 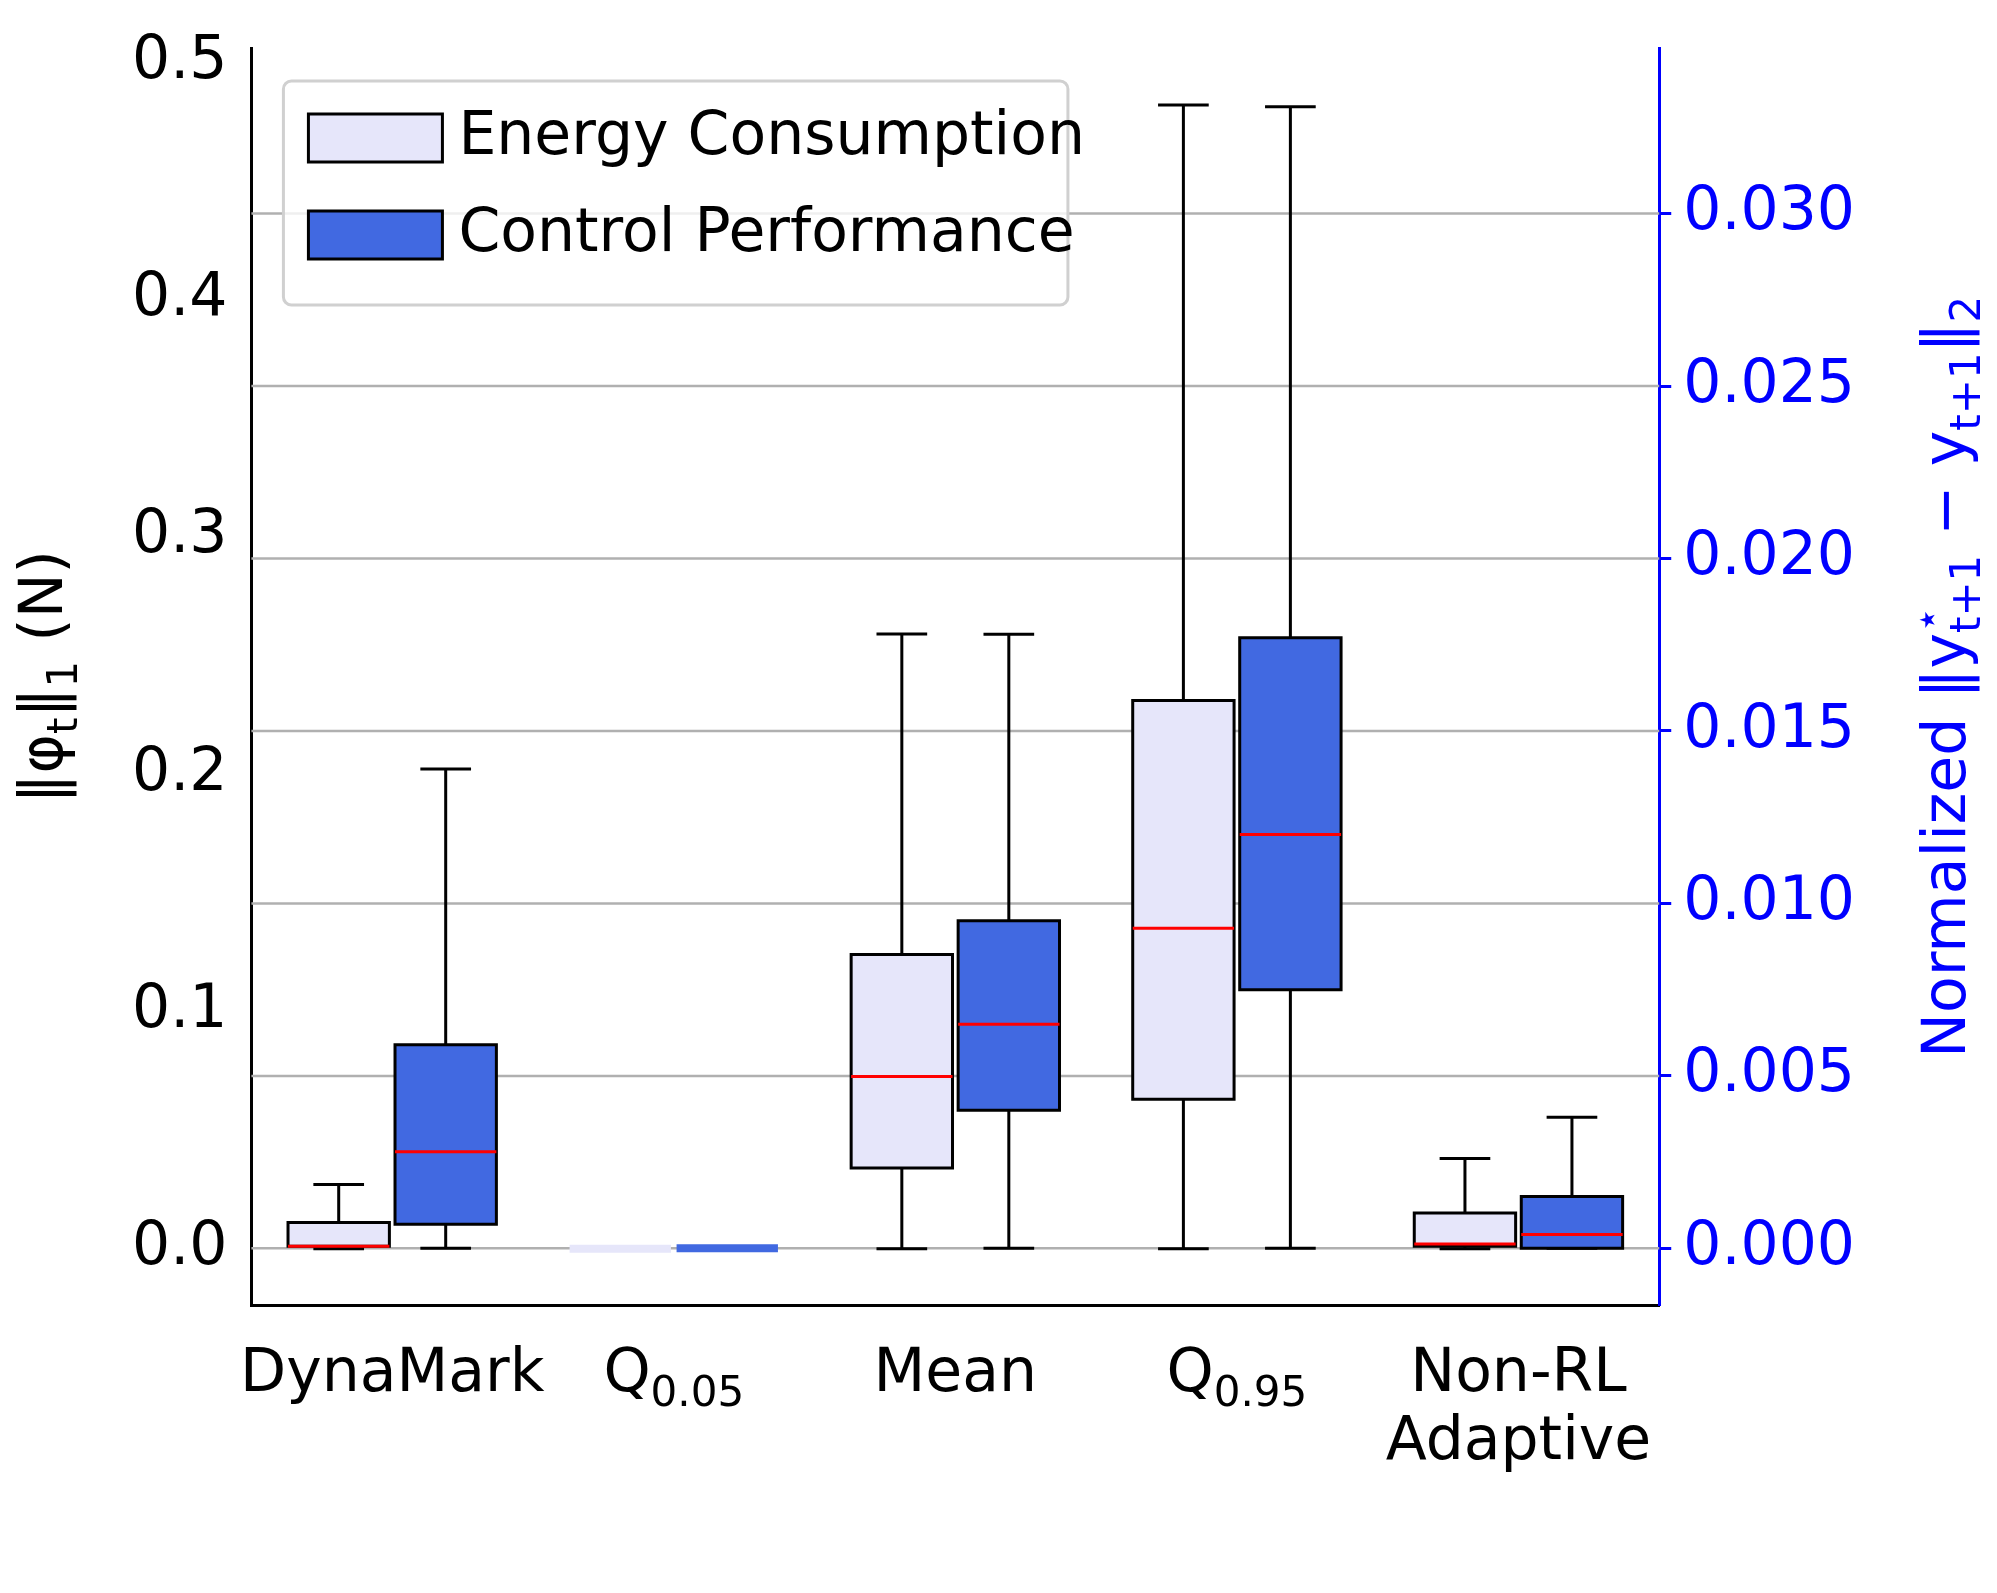 I want to click on legend-label: Energy Consumption, so click(x=771, y=132).